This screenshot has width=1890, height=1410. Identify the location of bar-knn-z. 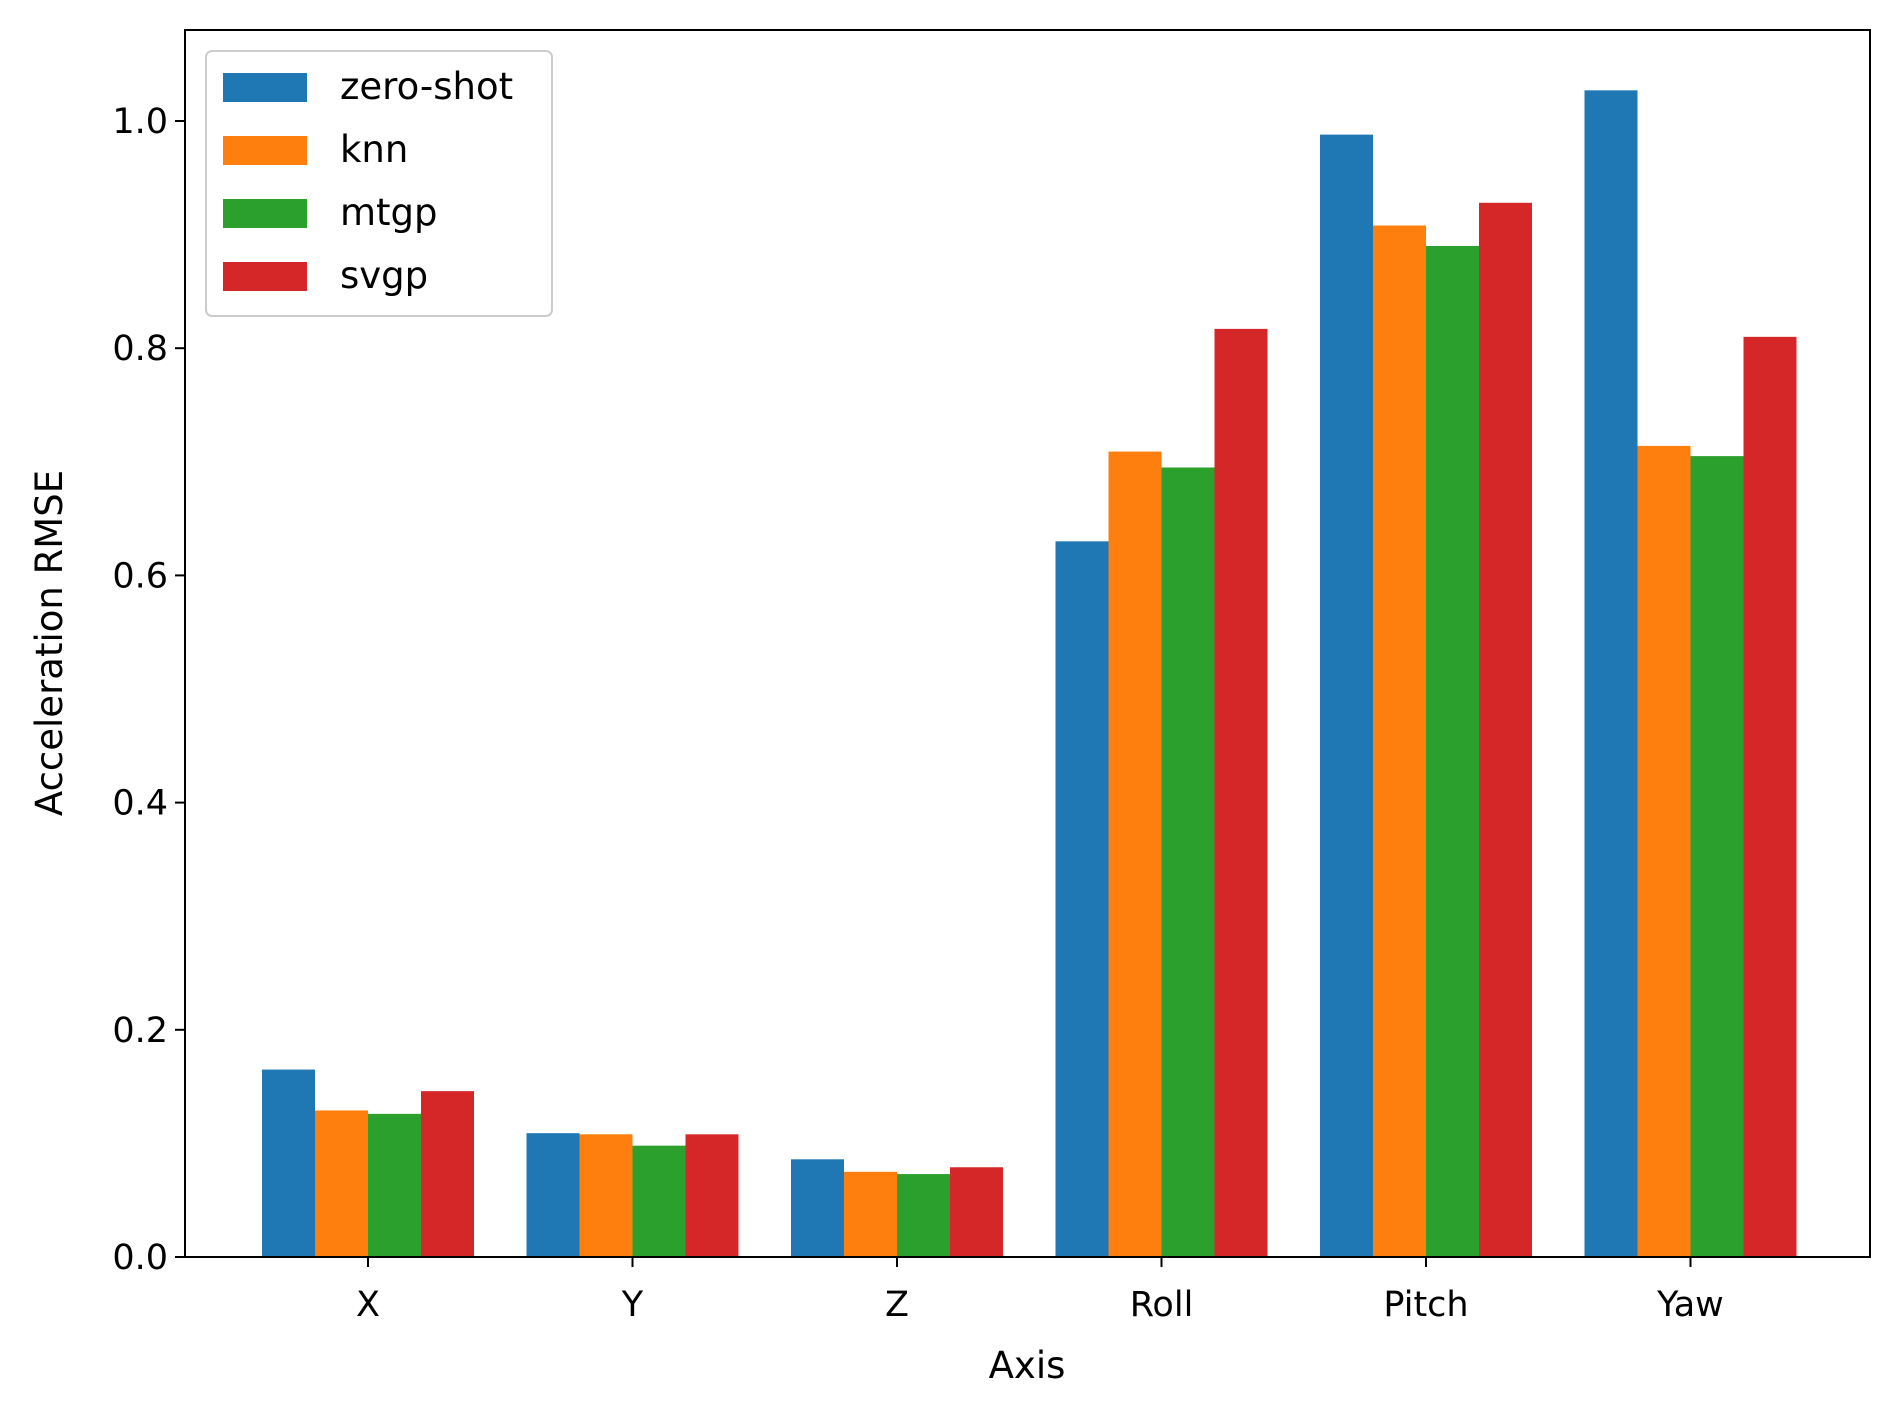
(870, 1214).